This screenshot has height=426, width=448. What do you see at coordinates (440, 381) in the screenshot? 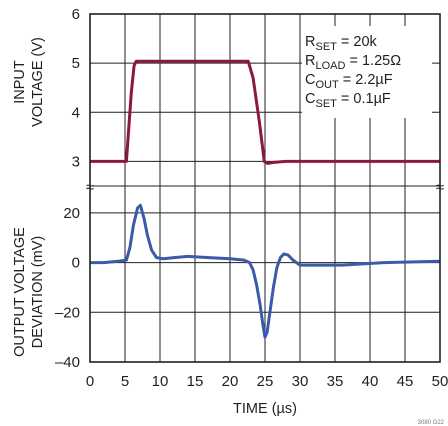
I see `x-tick-label-10: 50` at bounding box center [440, 381].